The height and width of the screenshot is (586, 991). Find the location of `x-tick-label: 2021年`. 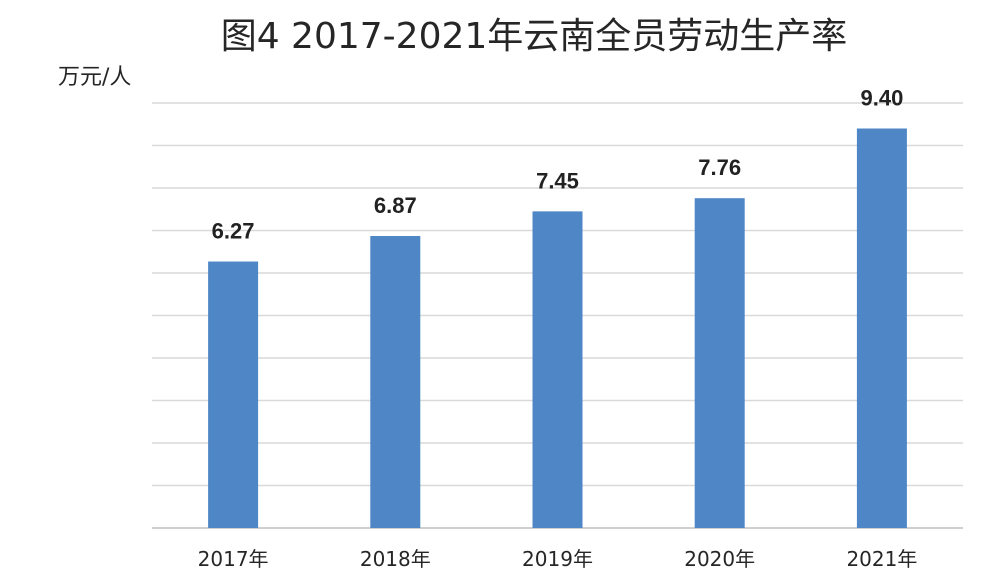

x-tick-label: 2021年 is located at coordinates (881, 559).